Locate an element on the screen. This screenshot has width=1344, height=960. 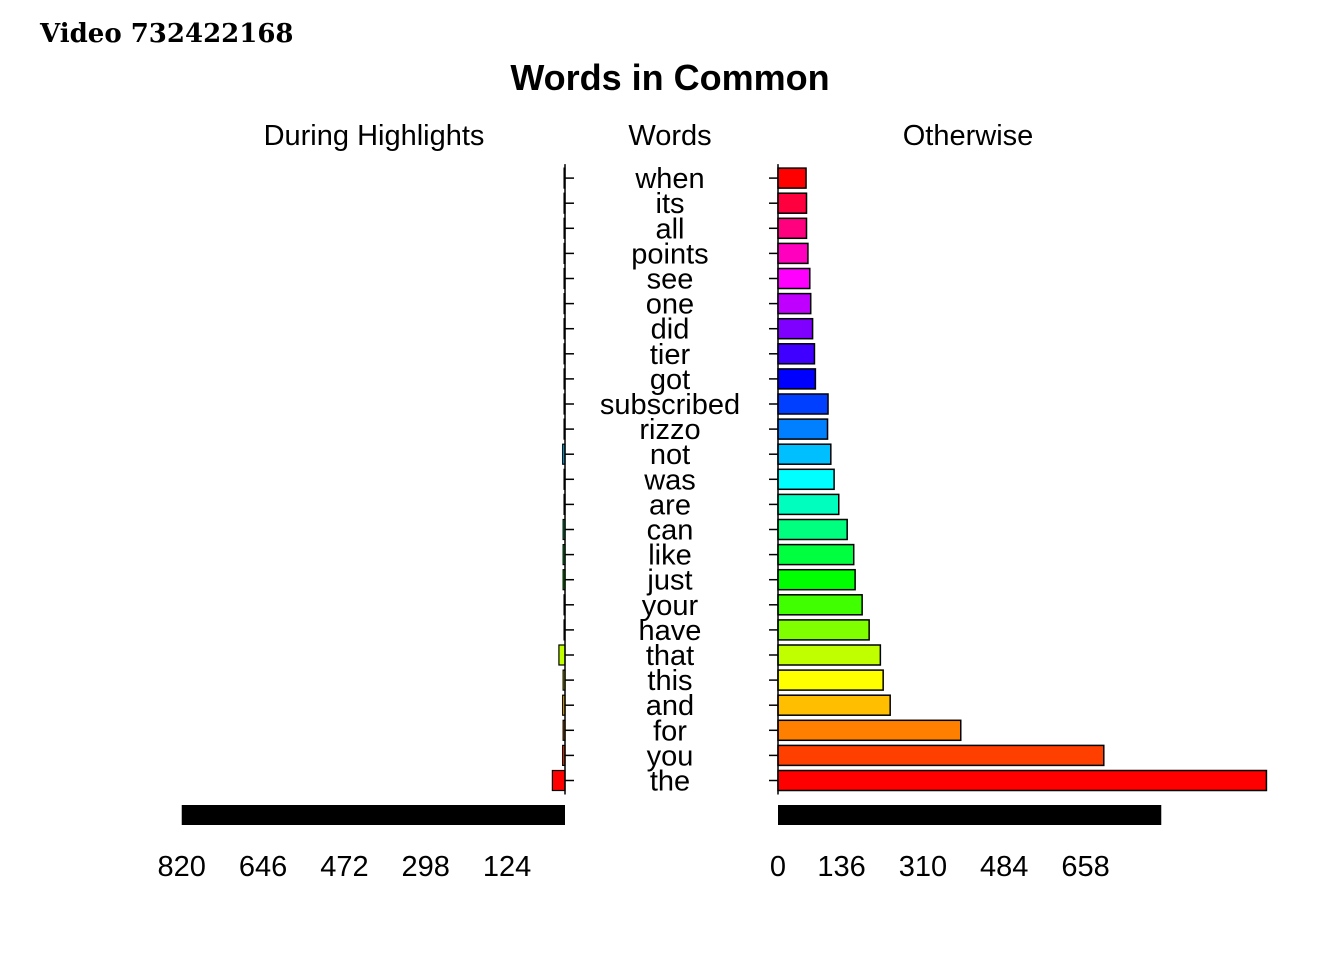
word-label-your: your is located at coordinates (670, 606).